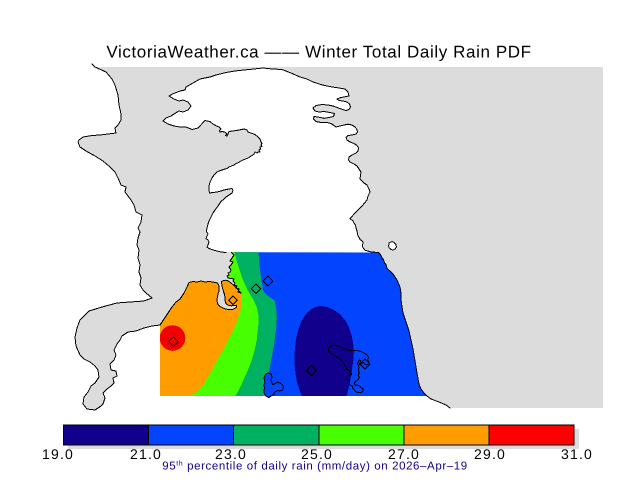 Image resolution: width=640 pixels, height=480 pixels. What do you see at coordinates (58, 454) in the screenshot?
I see `svg-text: 19.0` at bounding box center [58, 454].